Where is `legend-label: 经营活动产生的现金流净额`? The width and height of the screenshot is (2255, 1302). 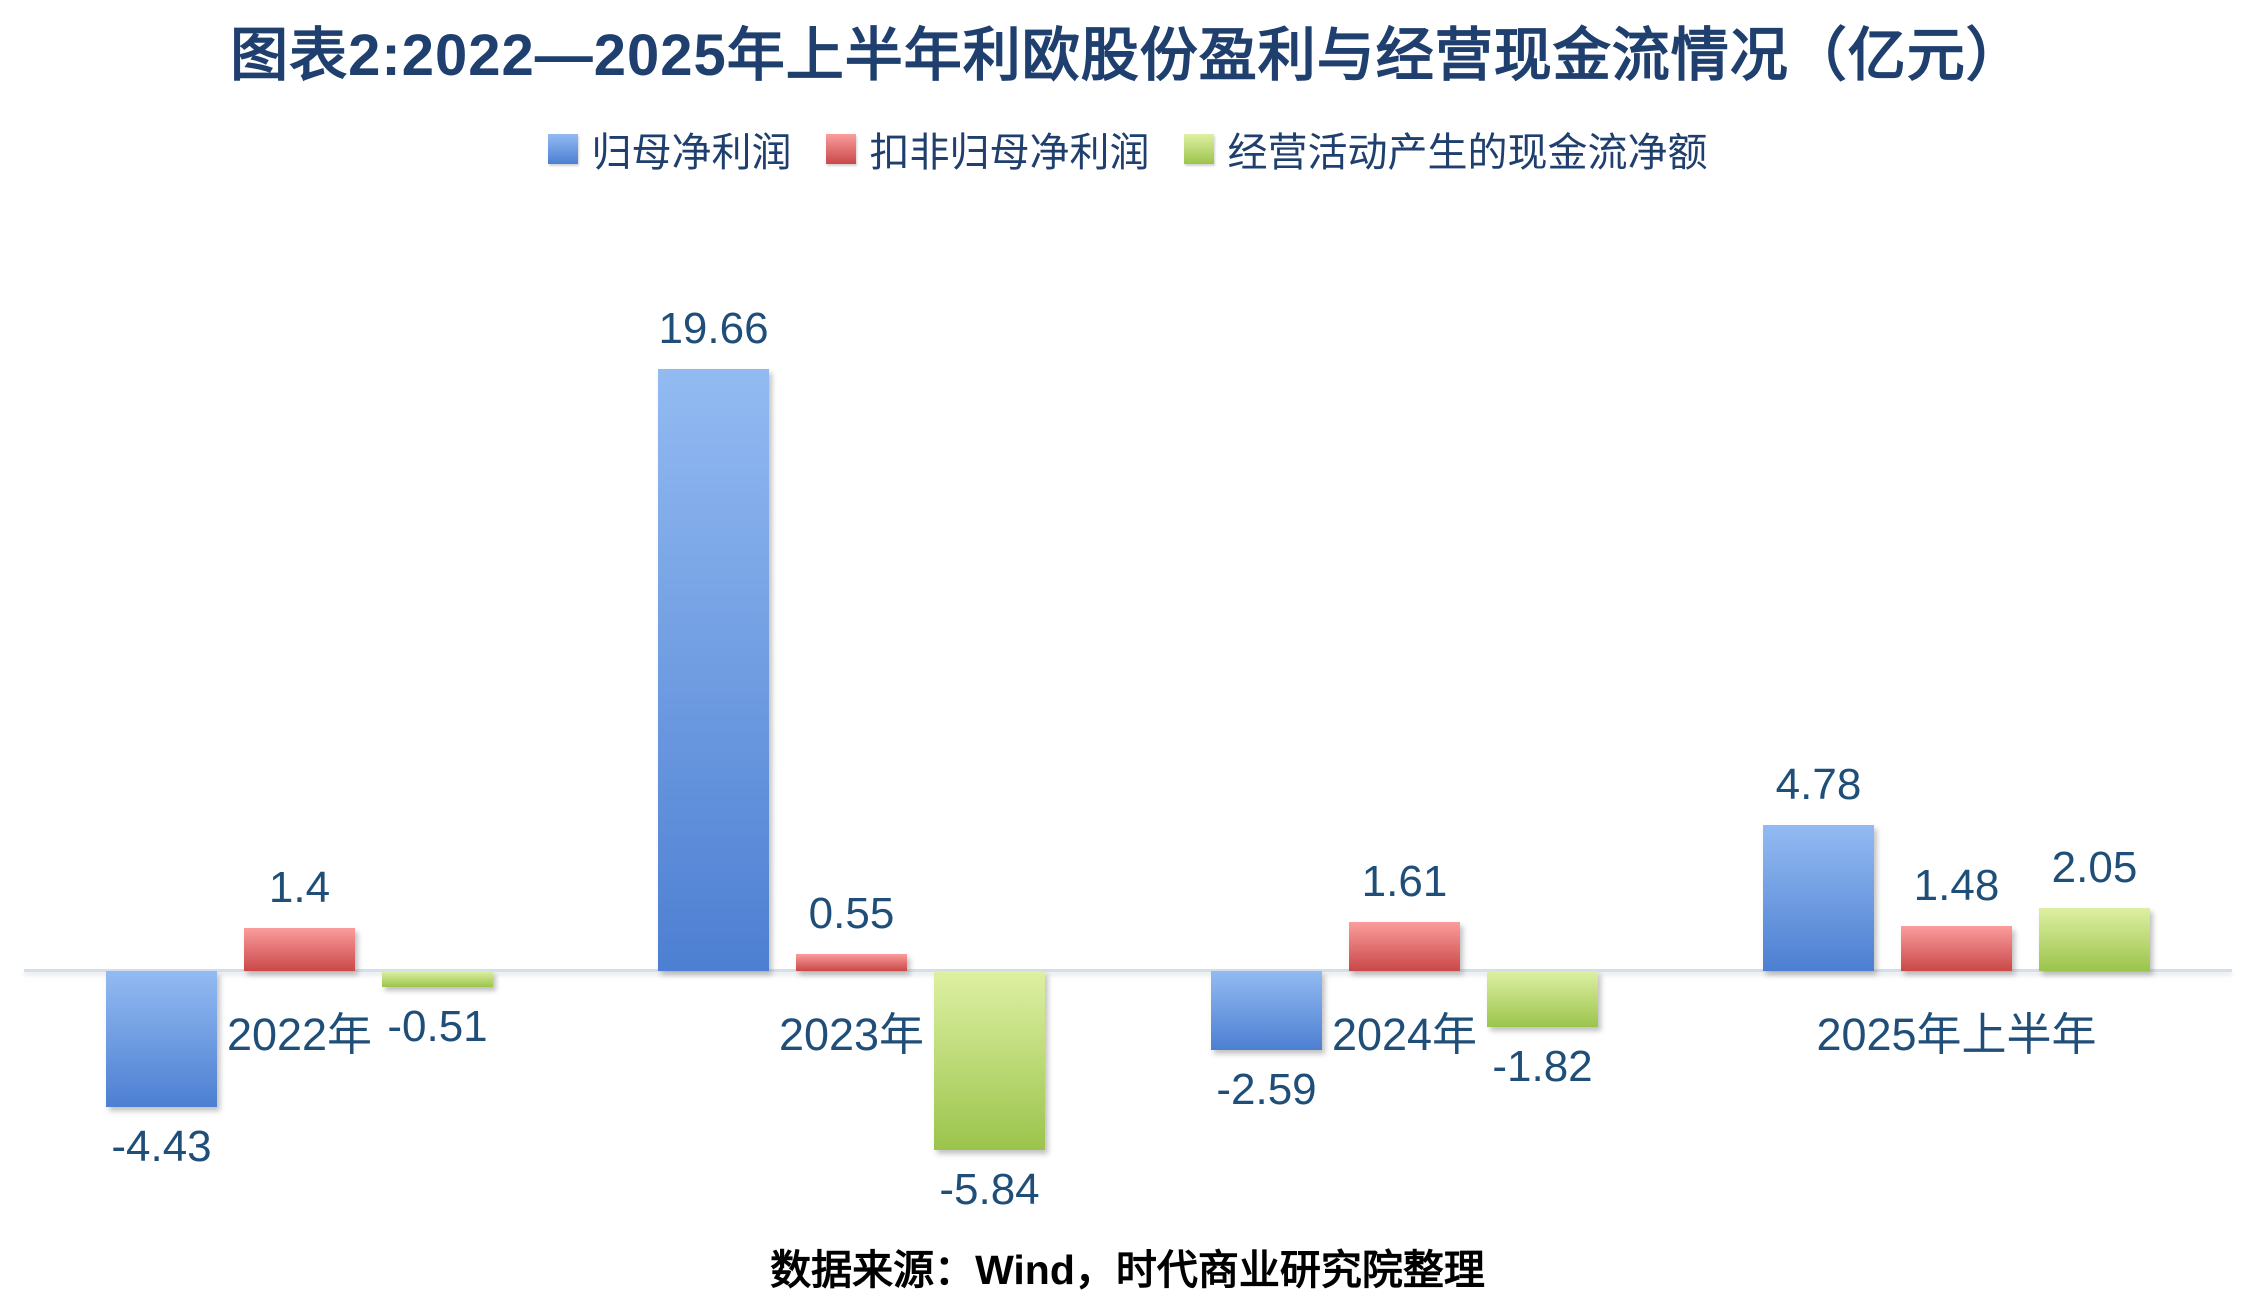 legend-label: 经营活动产生的现金流净额 is located at coordinates (1467, 153).